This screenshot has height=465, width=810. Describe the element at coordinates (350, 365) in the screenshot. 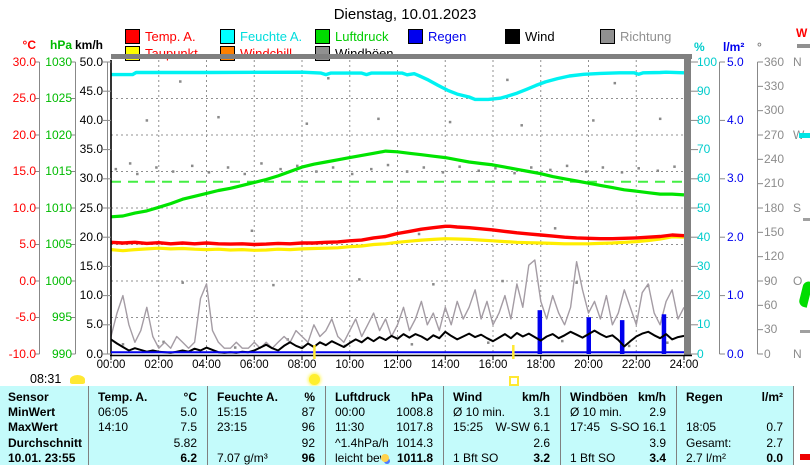

I see `x-axis-label: 10:00` at that location.